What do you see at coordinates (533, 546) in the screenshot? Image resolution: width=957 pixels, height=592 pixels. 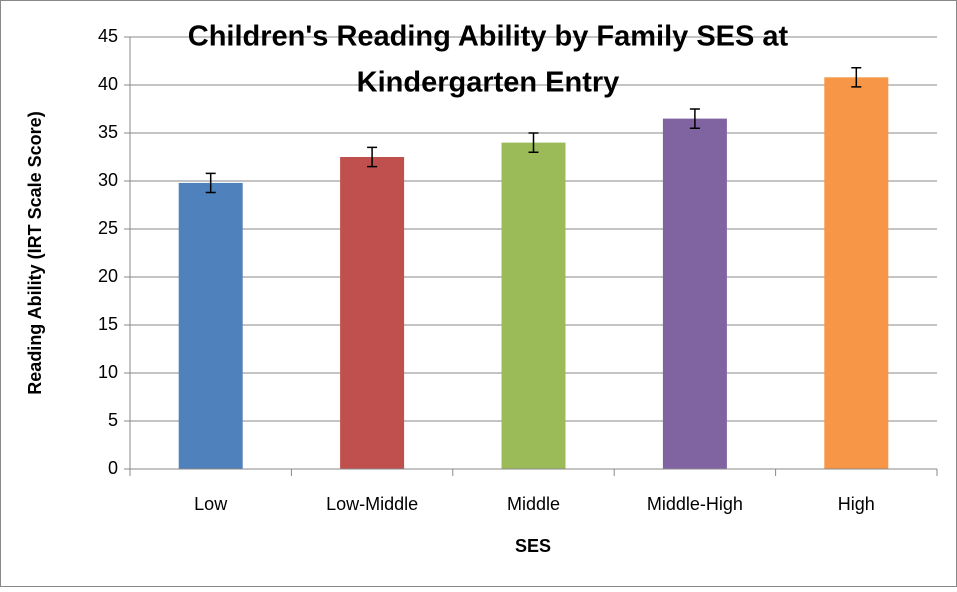 I see `x-axis-title: SES` at bounding box center [533, 546].